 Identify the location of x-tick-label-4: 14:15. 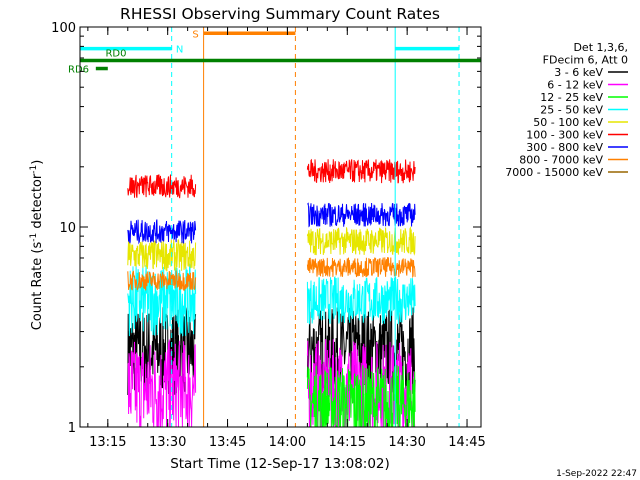
(347, 442).